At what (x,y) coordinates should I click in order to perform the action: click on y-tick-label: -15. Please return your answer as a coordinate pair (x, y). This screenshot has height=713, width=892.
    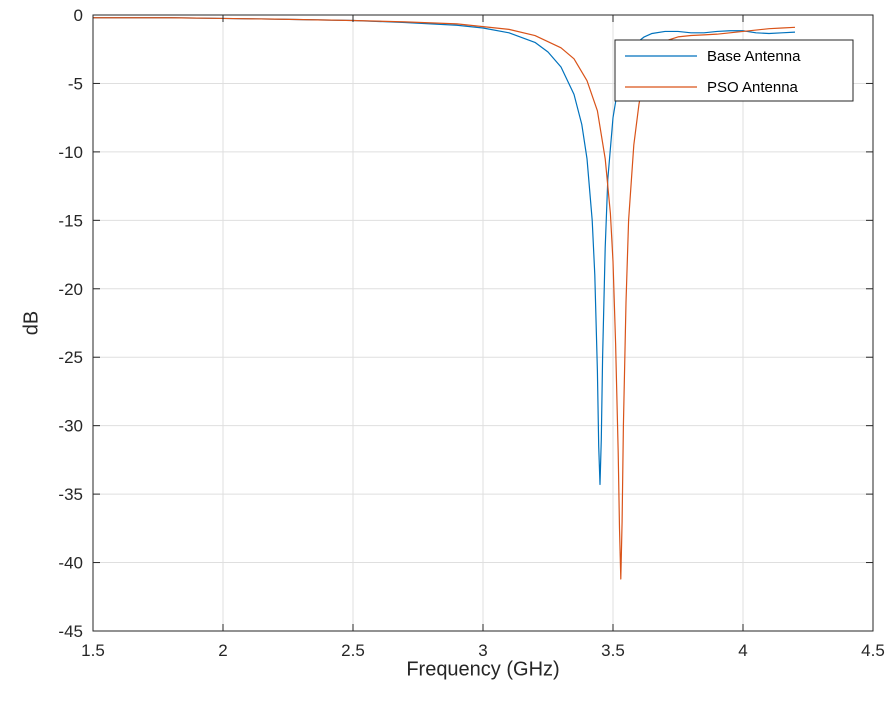
    Looking at the image, I should click on (70, 220).